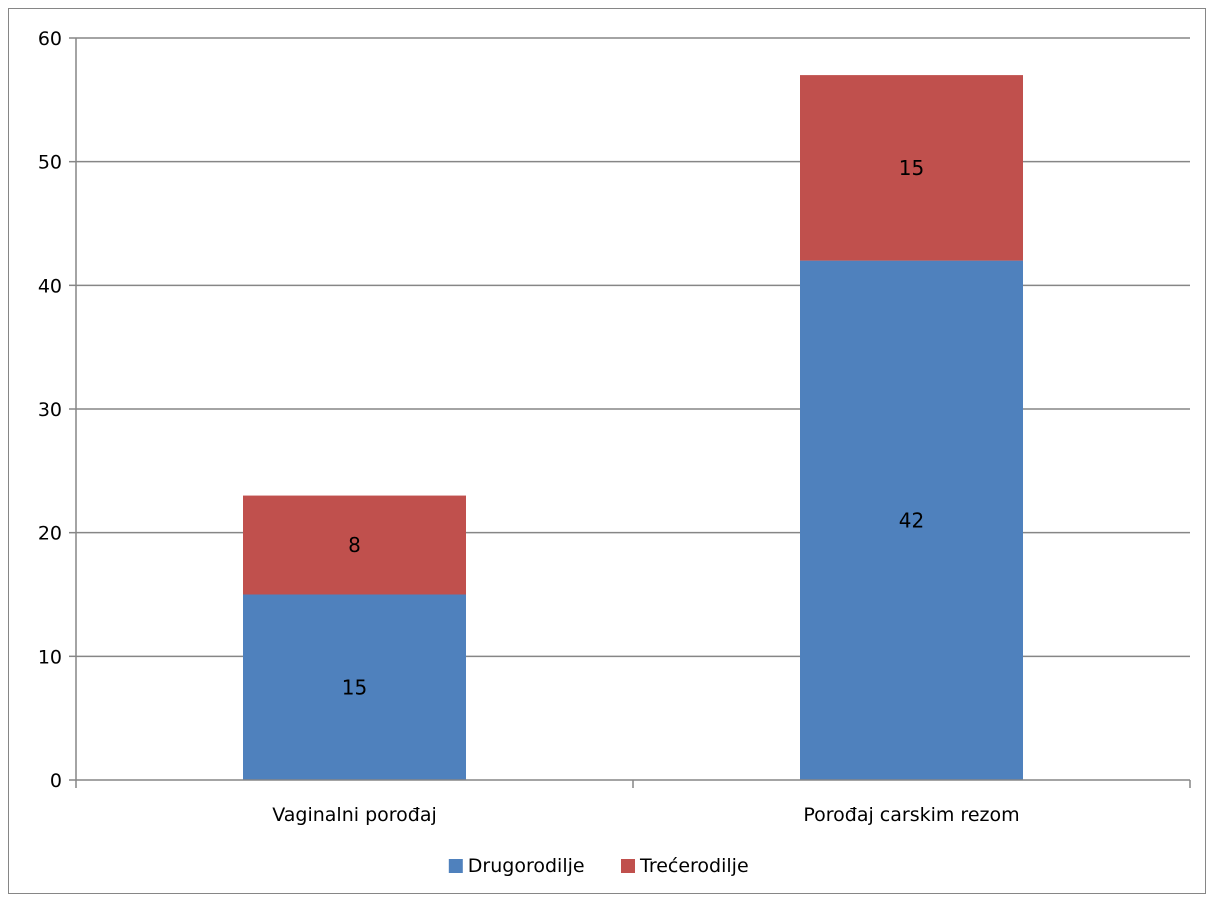 This screenshot has height=904, width=1215. What do you see at coordinates (628, 866) in the screenshot?
I see `legend-swatch-trećerodilje` at bounding box center [628, 866].